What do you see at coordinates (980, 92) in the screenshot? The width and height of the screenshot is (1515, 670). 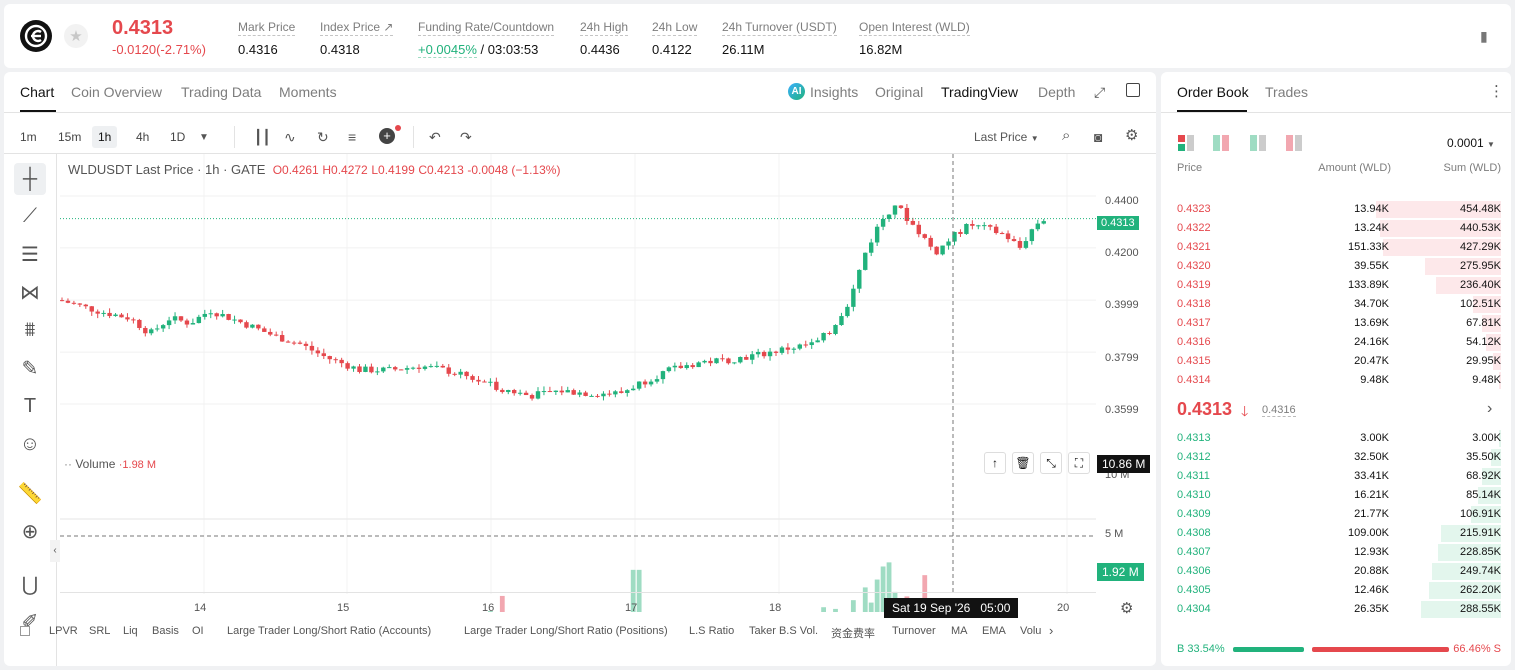 I see `tab-tradingview: TradingView` at bounding box center [980, 92].